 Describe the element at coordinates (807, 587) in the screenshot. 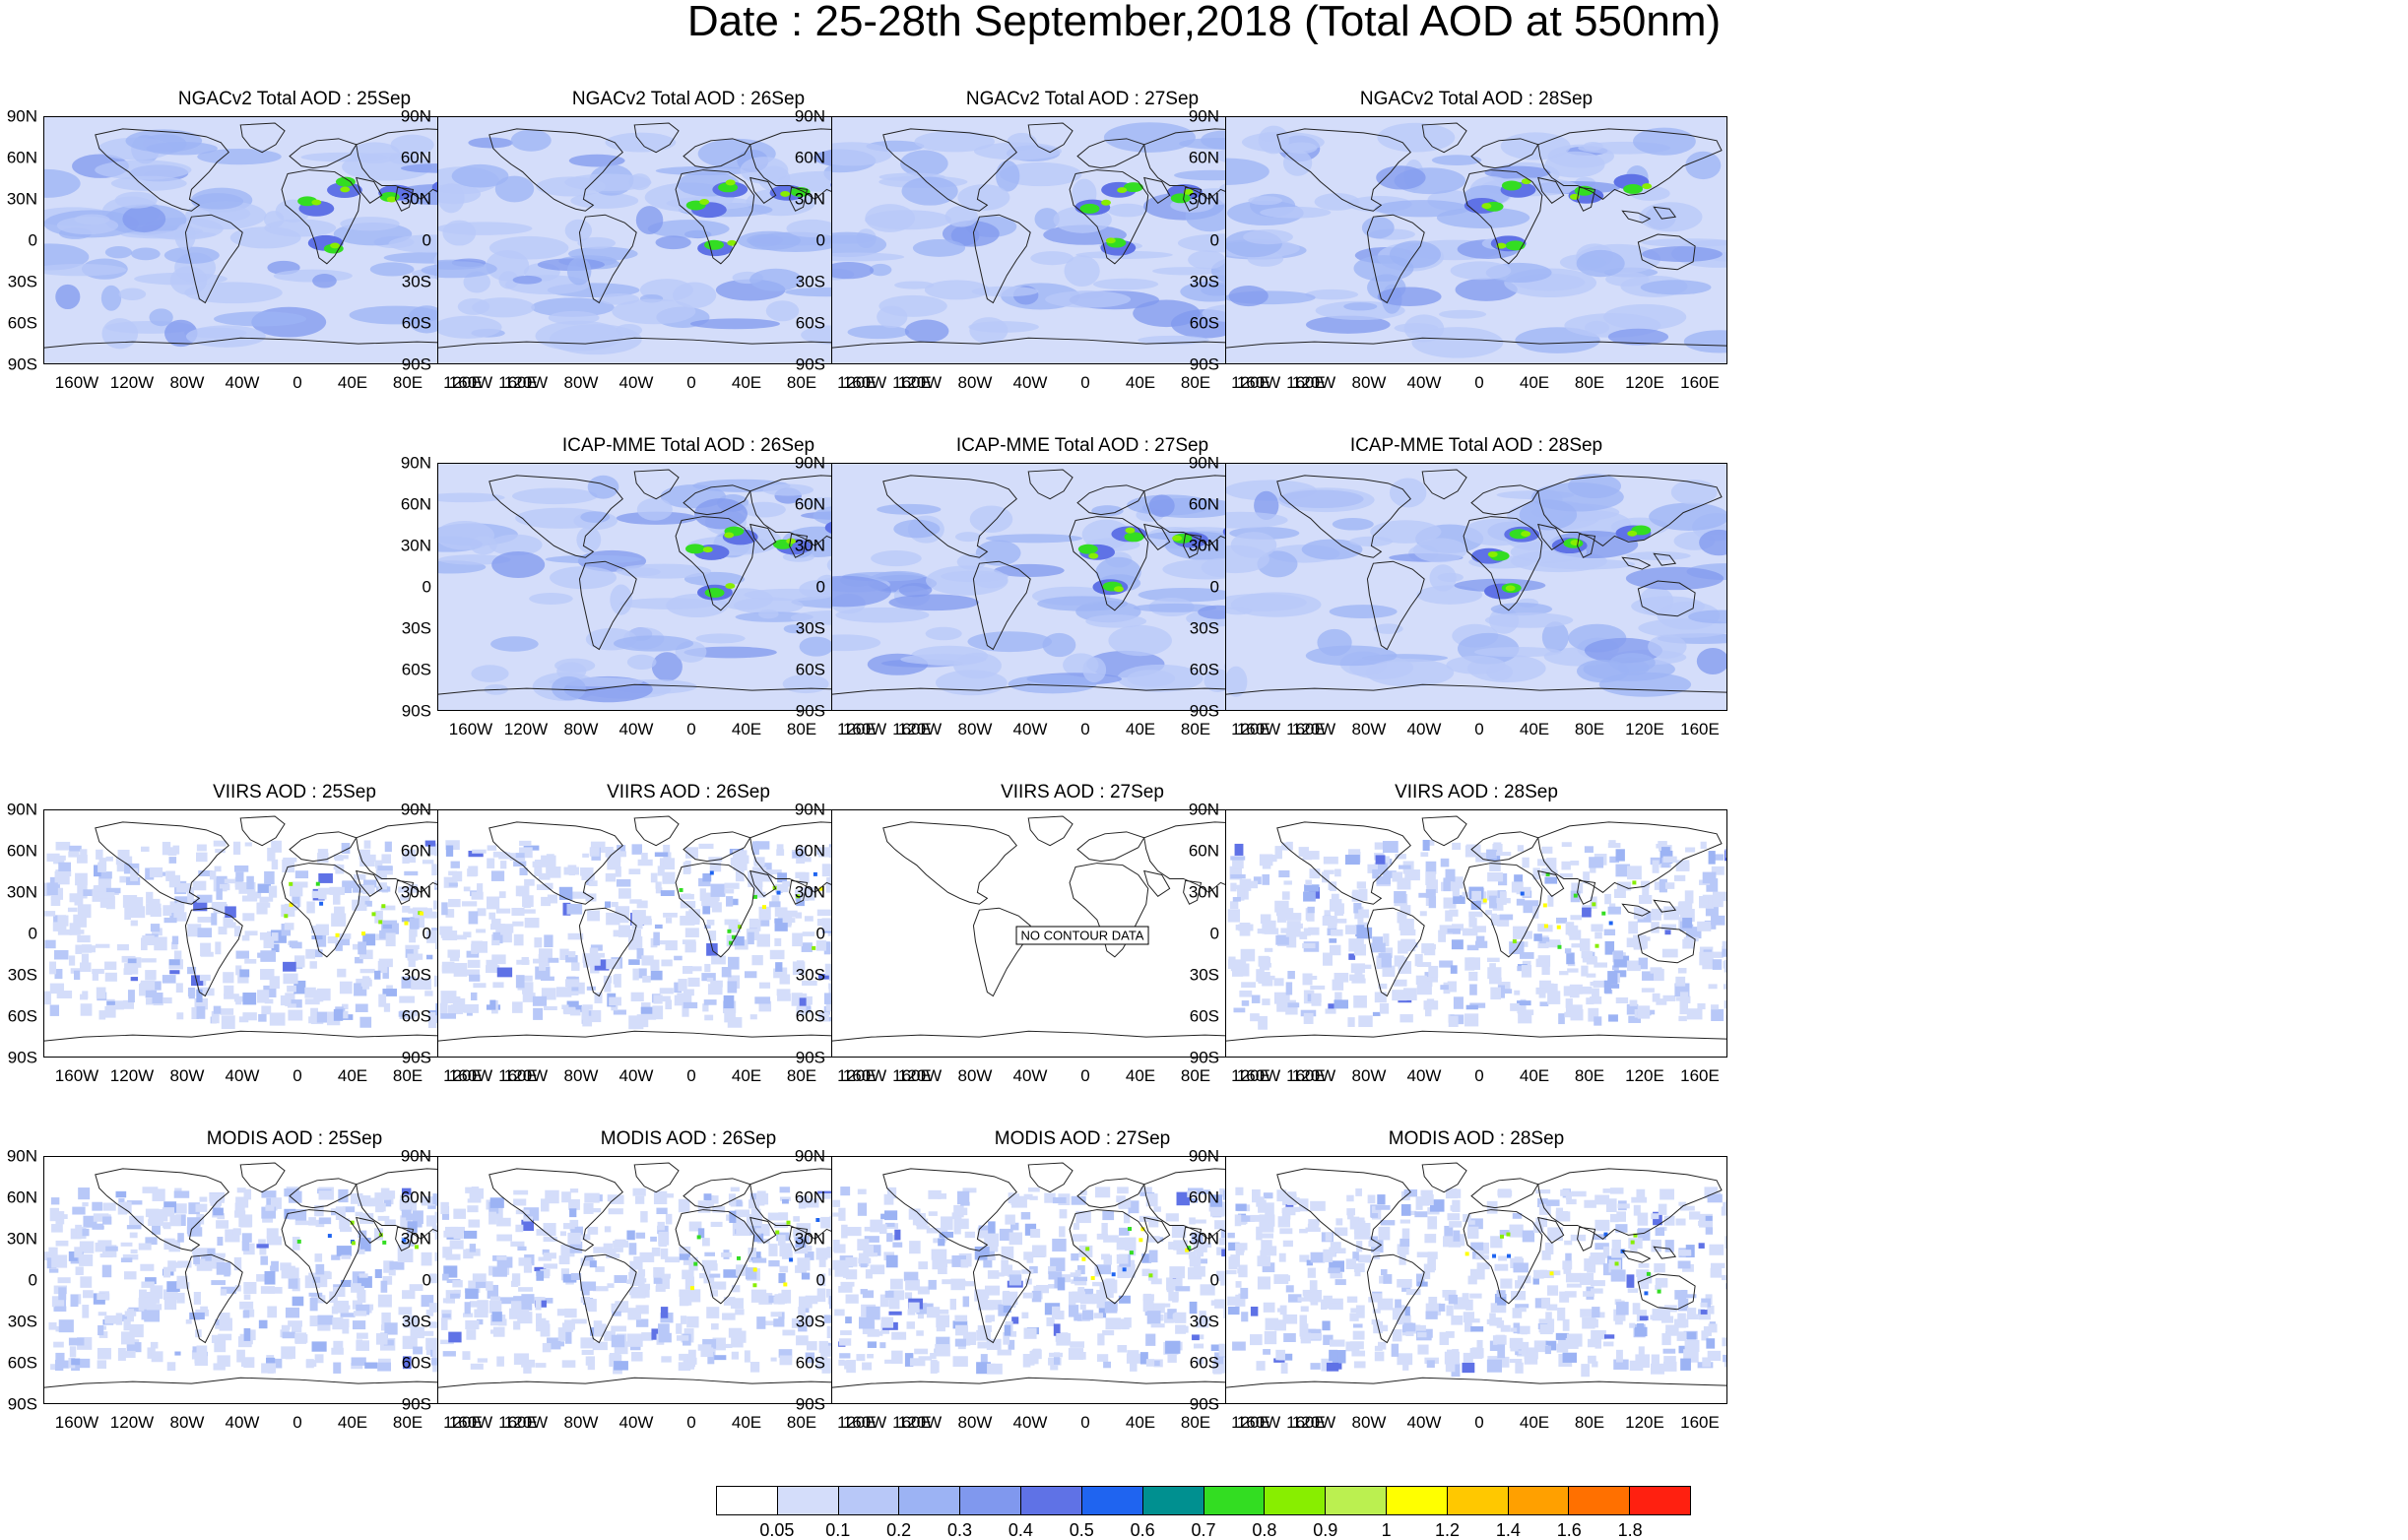

I see `lat-tick-label: 0` at that location.